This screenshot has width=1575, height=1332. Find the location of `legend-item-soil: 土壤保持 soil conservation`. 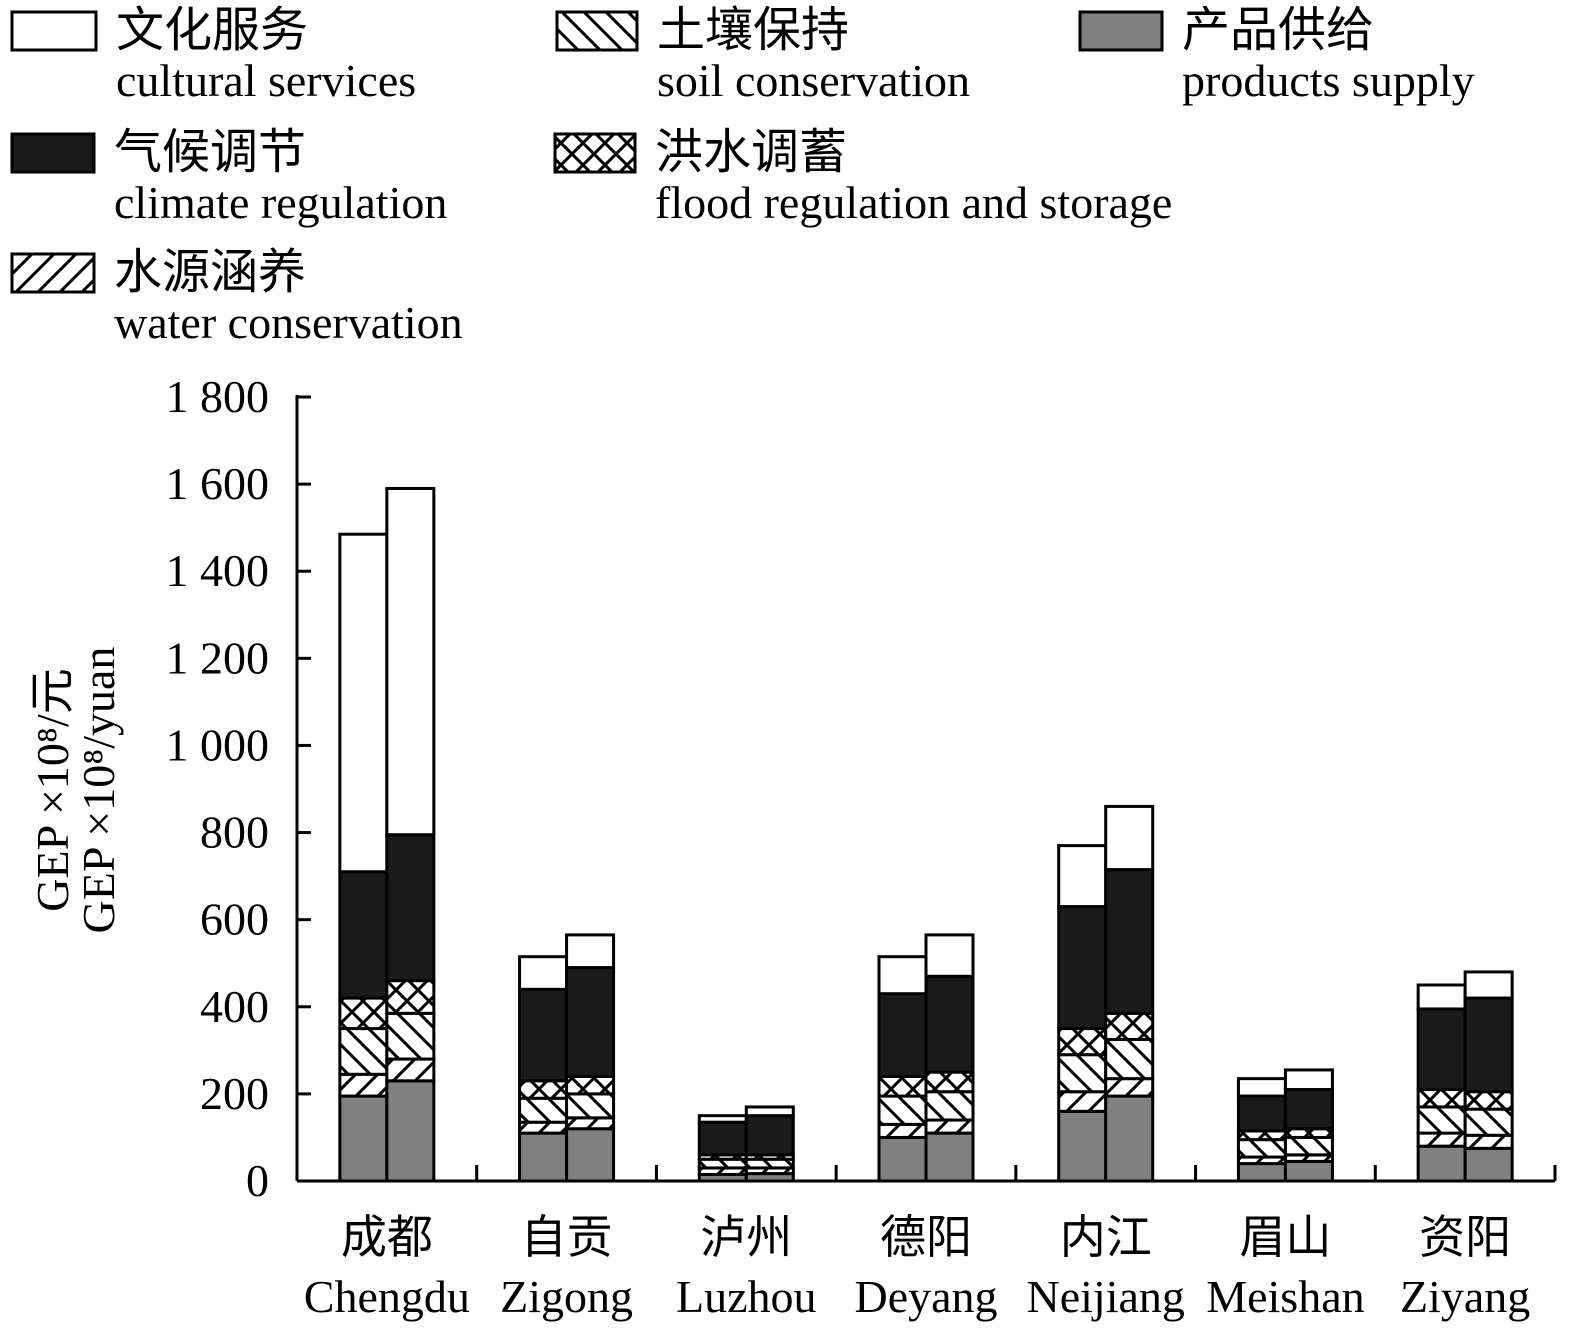

legend-item-soil: 土壤保持 soil conservation is located at coordinates (762, 55).